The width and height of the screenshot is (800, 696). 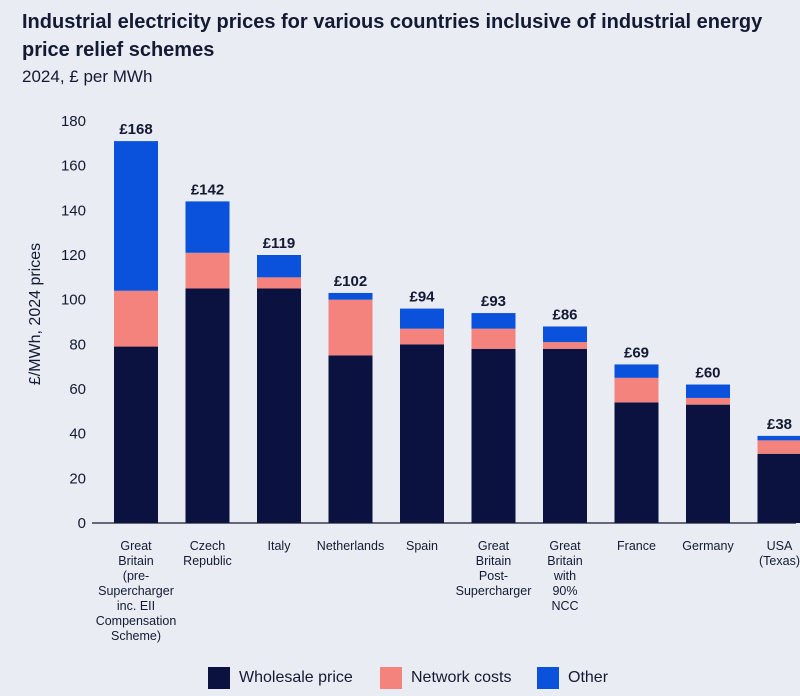 What do you see at coordinates (82, 523) in the screenshot?
I see `y-tick-label: 0` at bounding box center [82, 523].